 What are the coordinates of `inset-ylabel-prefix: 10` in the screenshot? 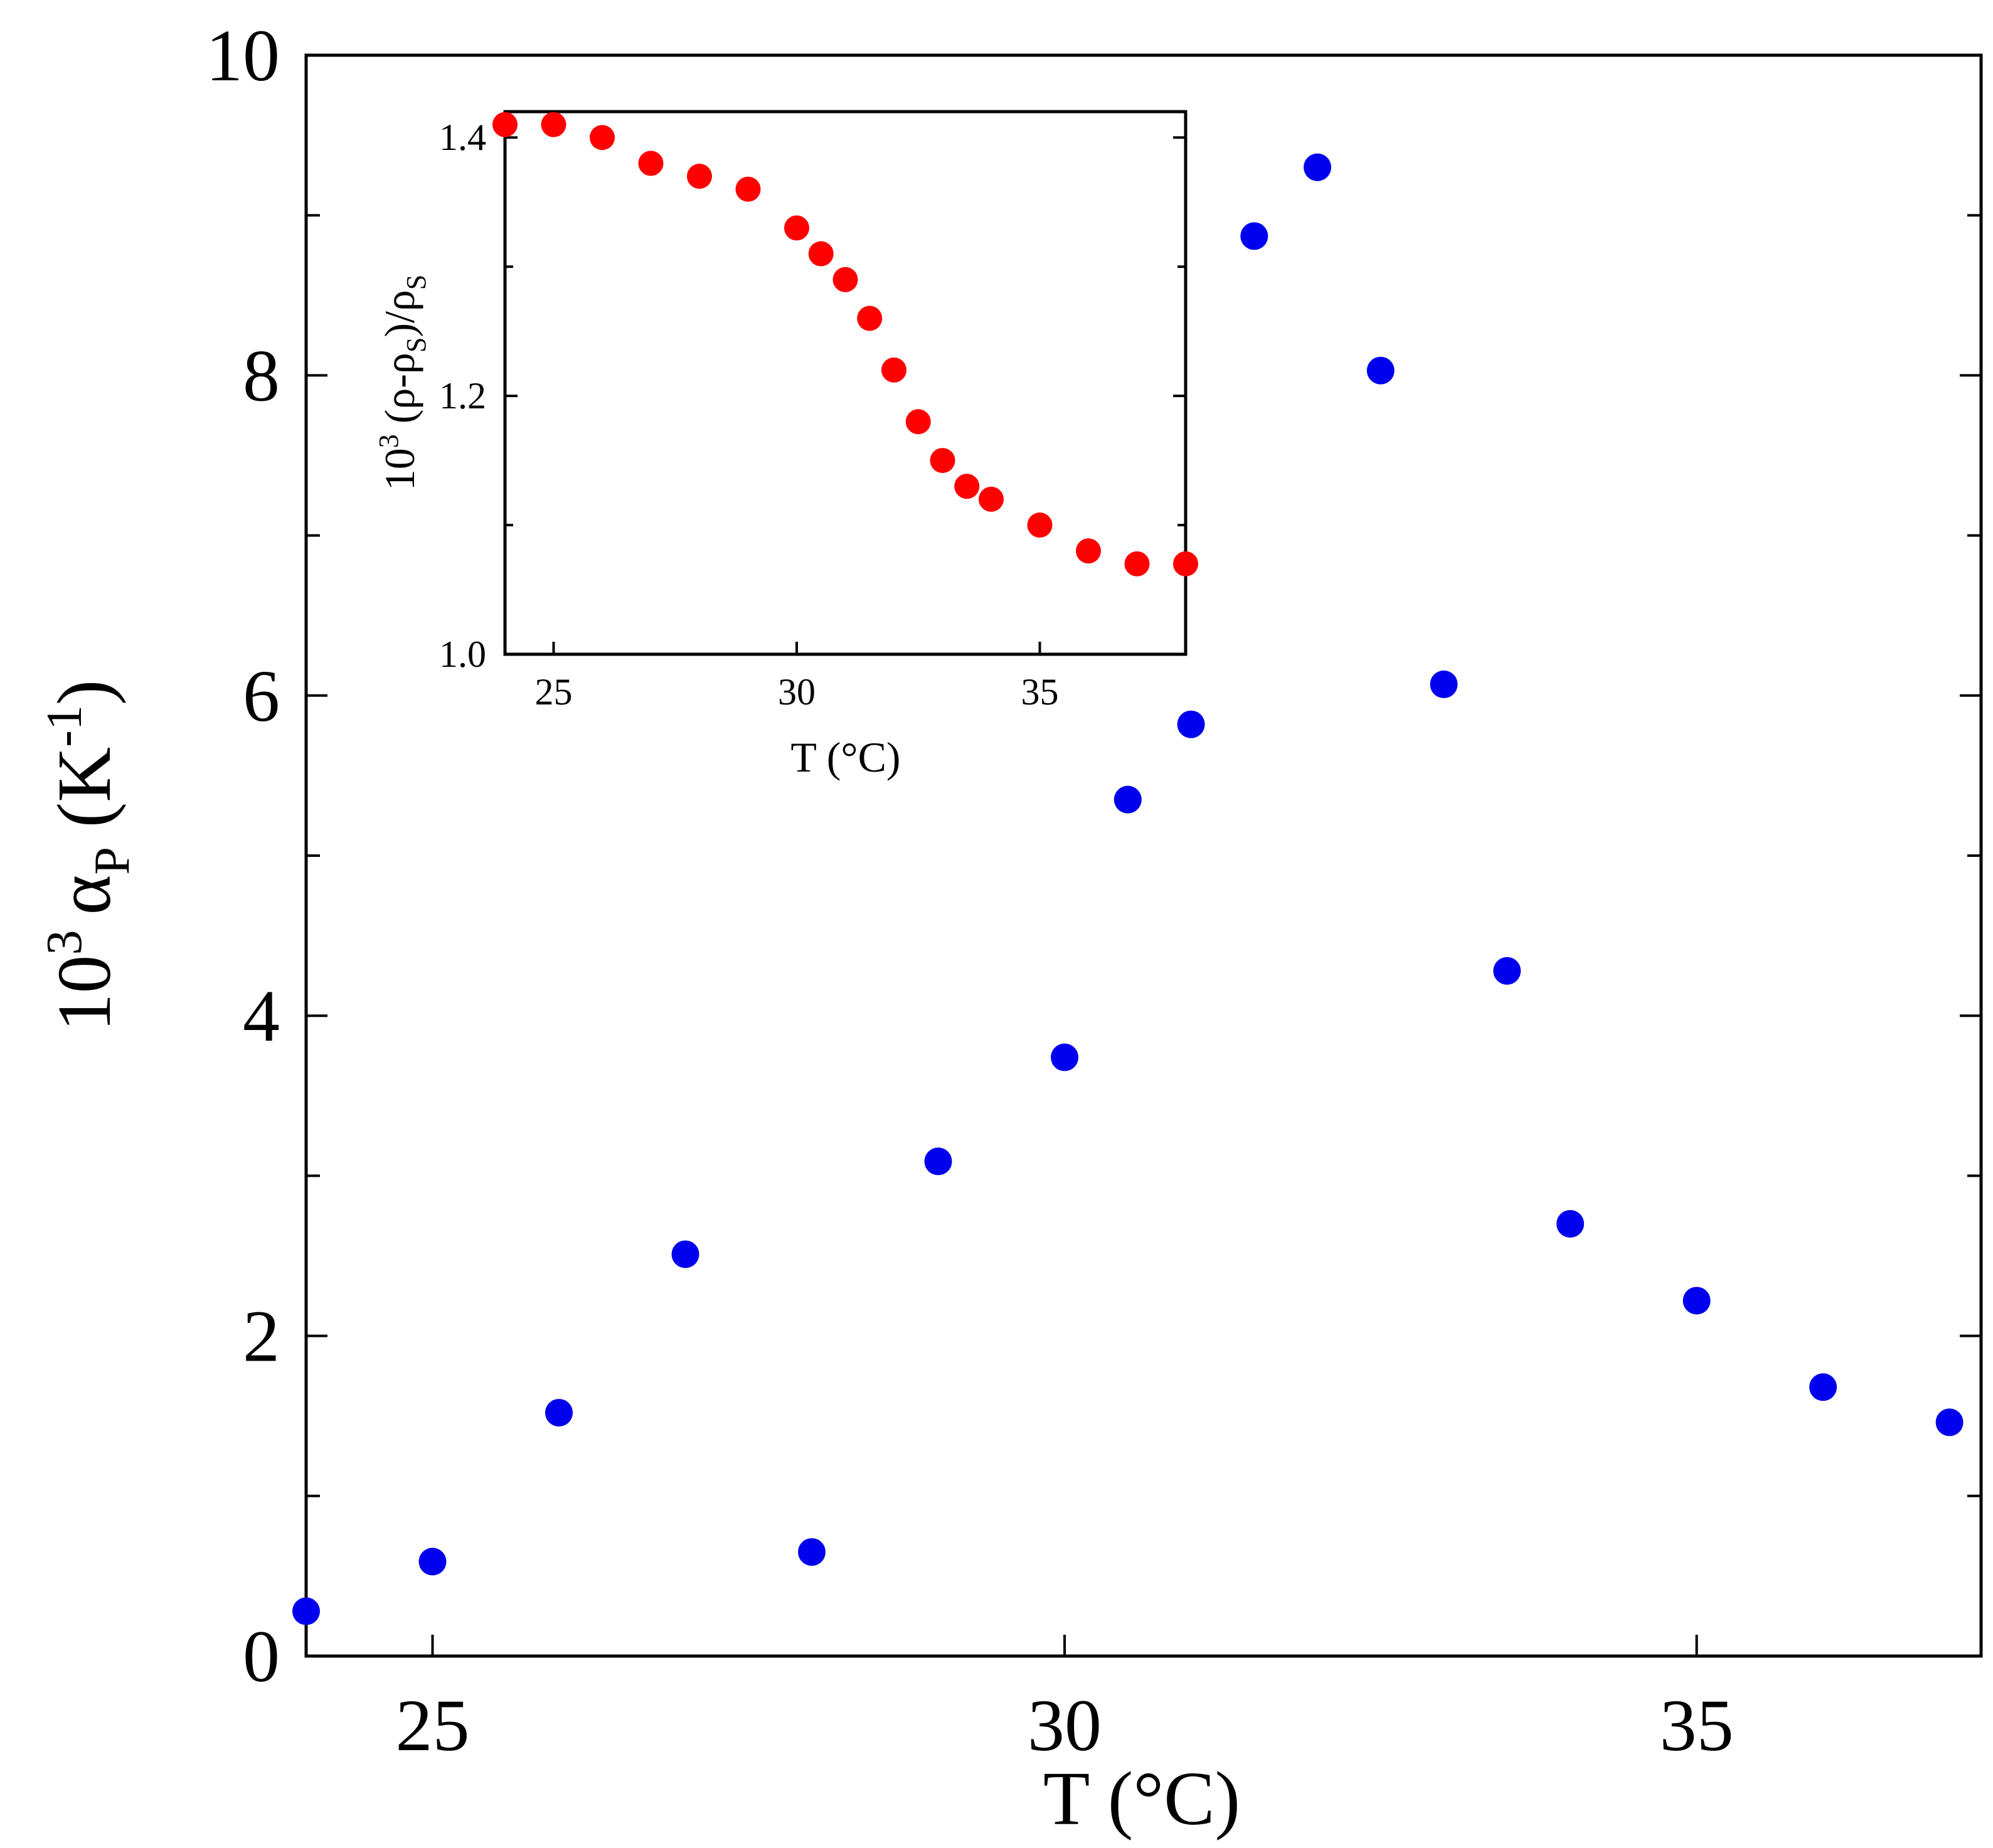 It's located at (399, 469).